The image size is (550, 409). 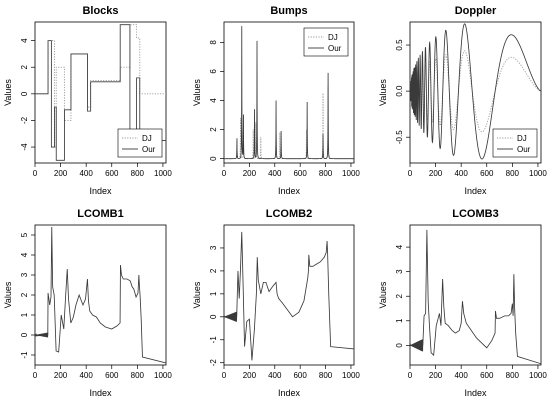 What do you see at coordinates (417, 345) in the screenshot?
I see `series-line-start-oscillation` at bounding box center [417, 345].